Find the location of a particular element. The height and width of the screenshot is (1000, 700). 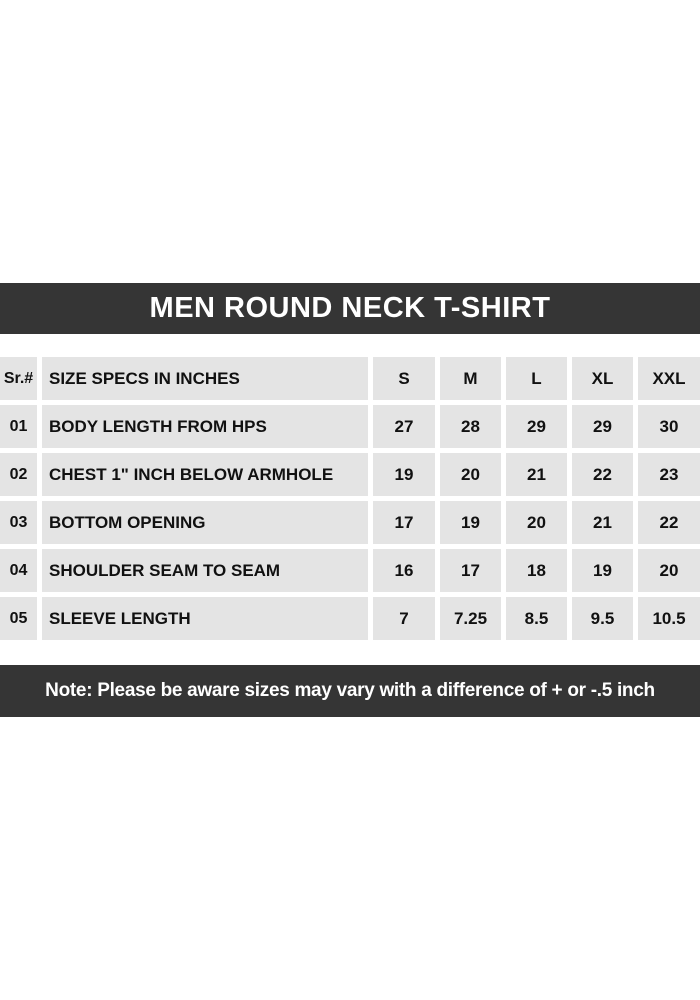

row-value: 30 is located at coordinates (669, 426).